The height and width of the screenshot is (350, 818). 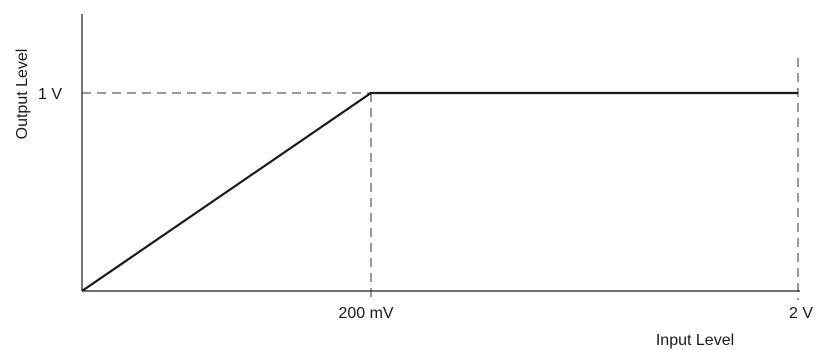 I want to click on x-axis-title: Input Level, so click(x=695, y=340).